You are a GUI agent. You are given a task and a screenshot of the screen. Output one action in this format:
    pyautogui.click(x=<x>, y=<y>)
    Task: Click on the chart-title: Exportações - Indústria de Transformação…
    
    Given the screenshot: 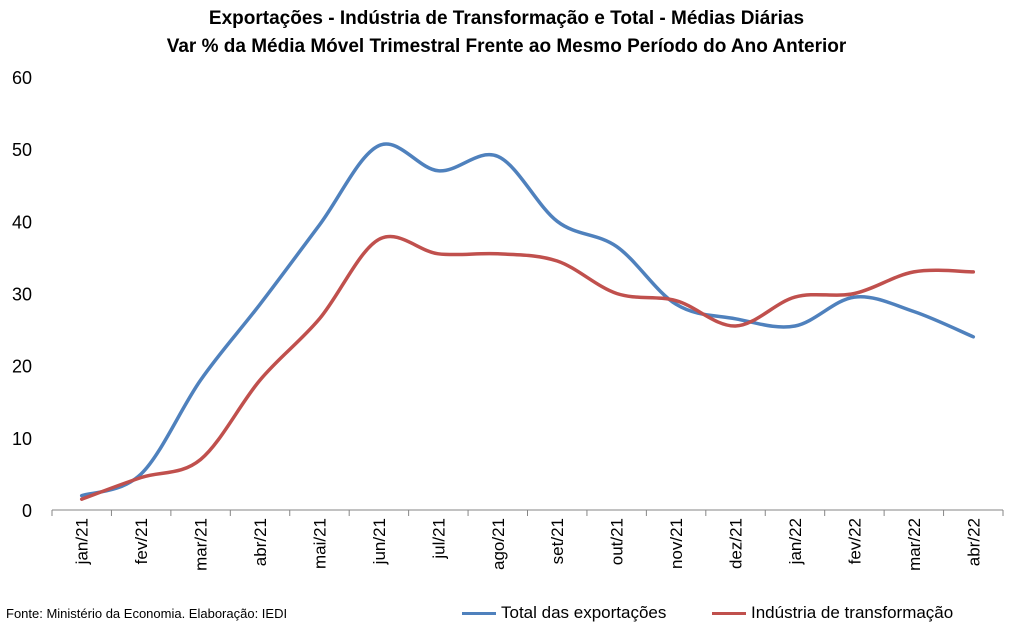 What is the action you would take?
    pyautogui.click(x=506, y=18)
    